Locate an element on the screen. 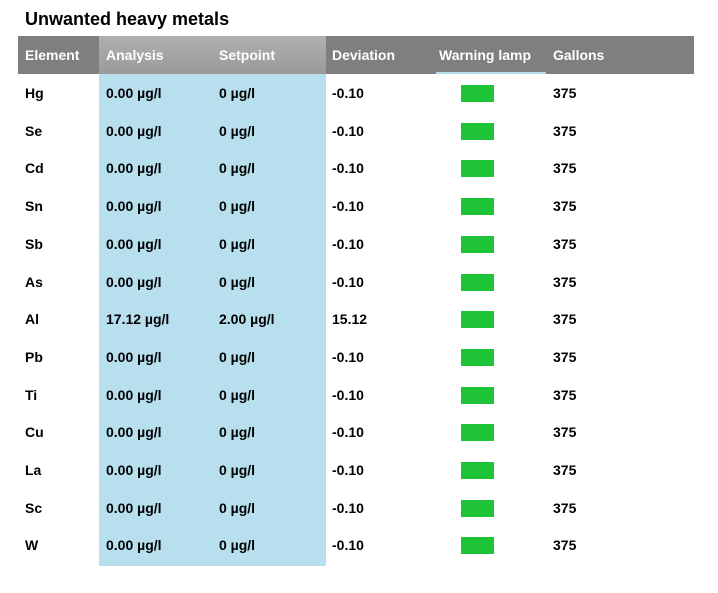 The height and width of the screenshot is (593, 718). header-highlight-band is located at coordinates (212, 55).